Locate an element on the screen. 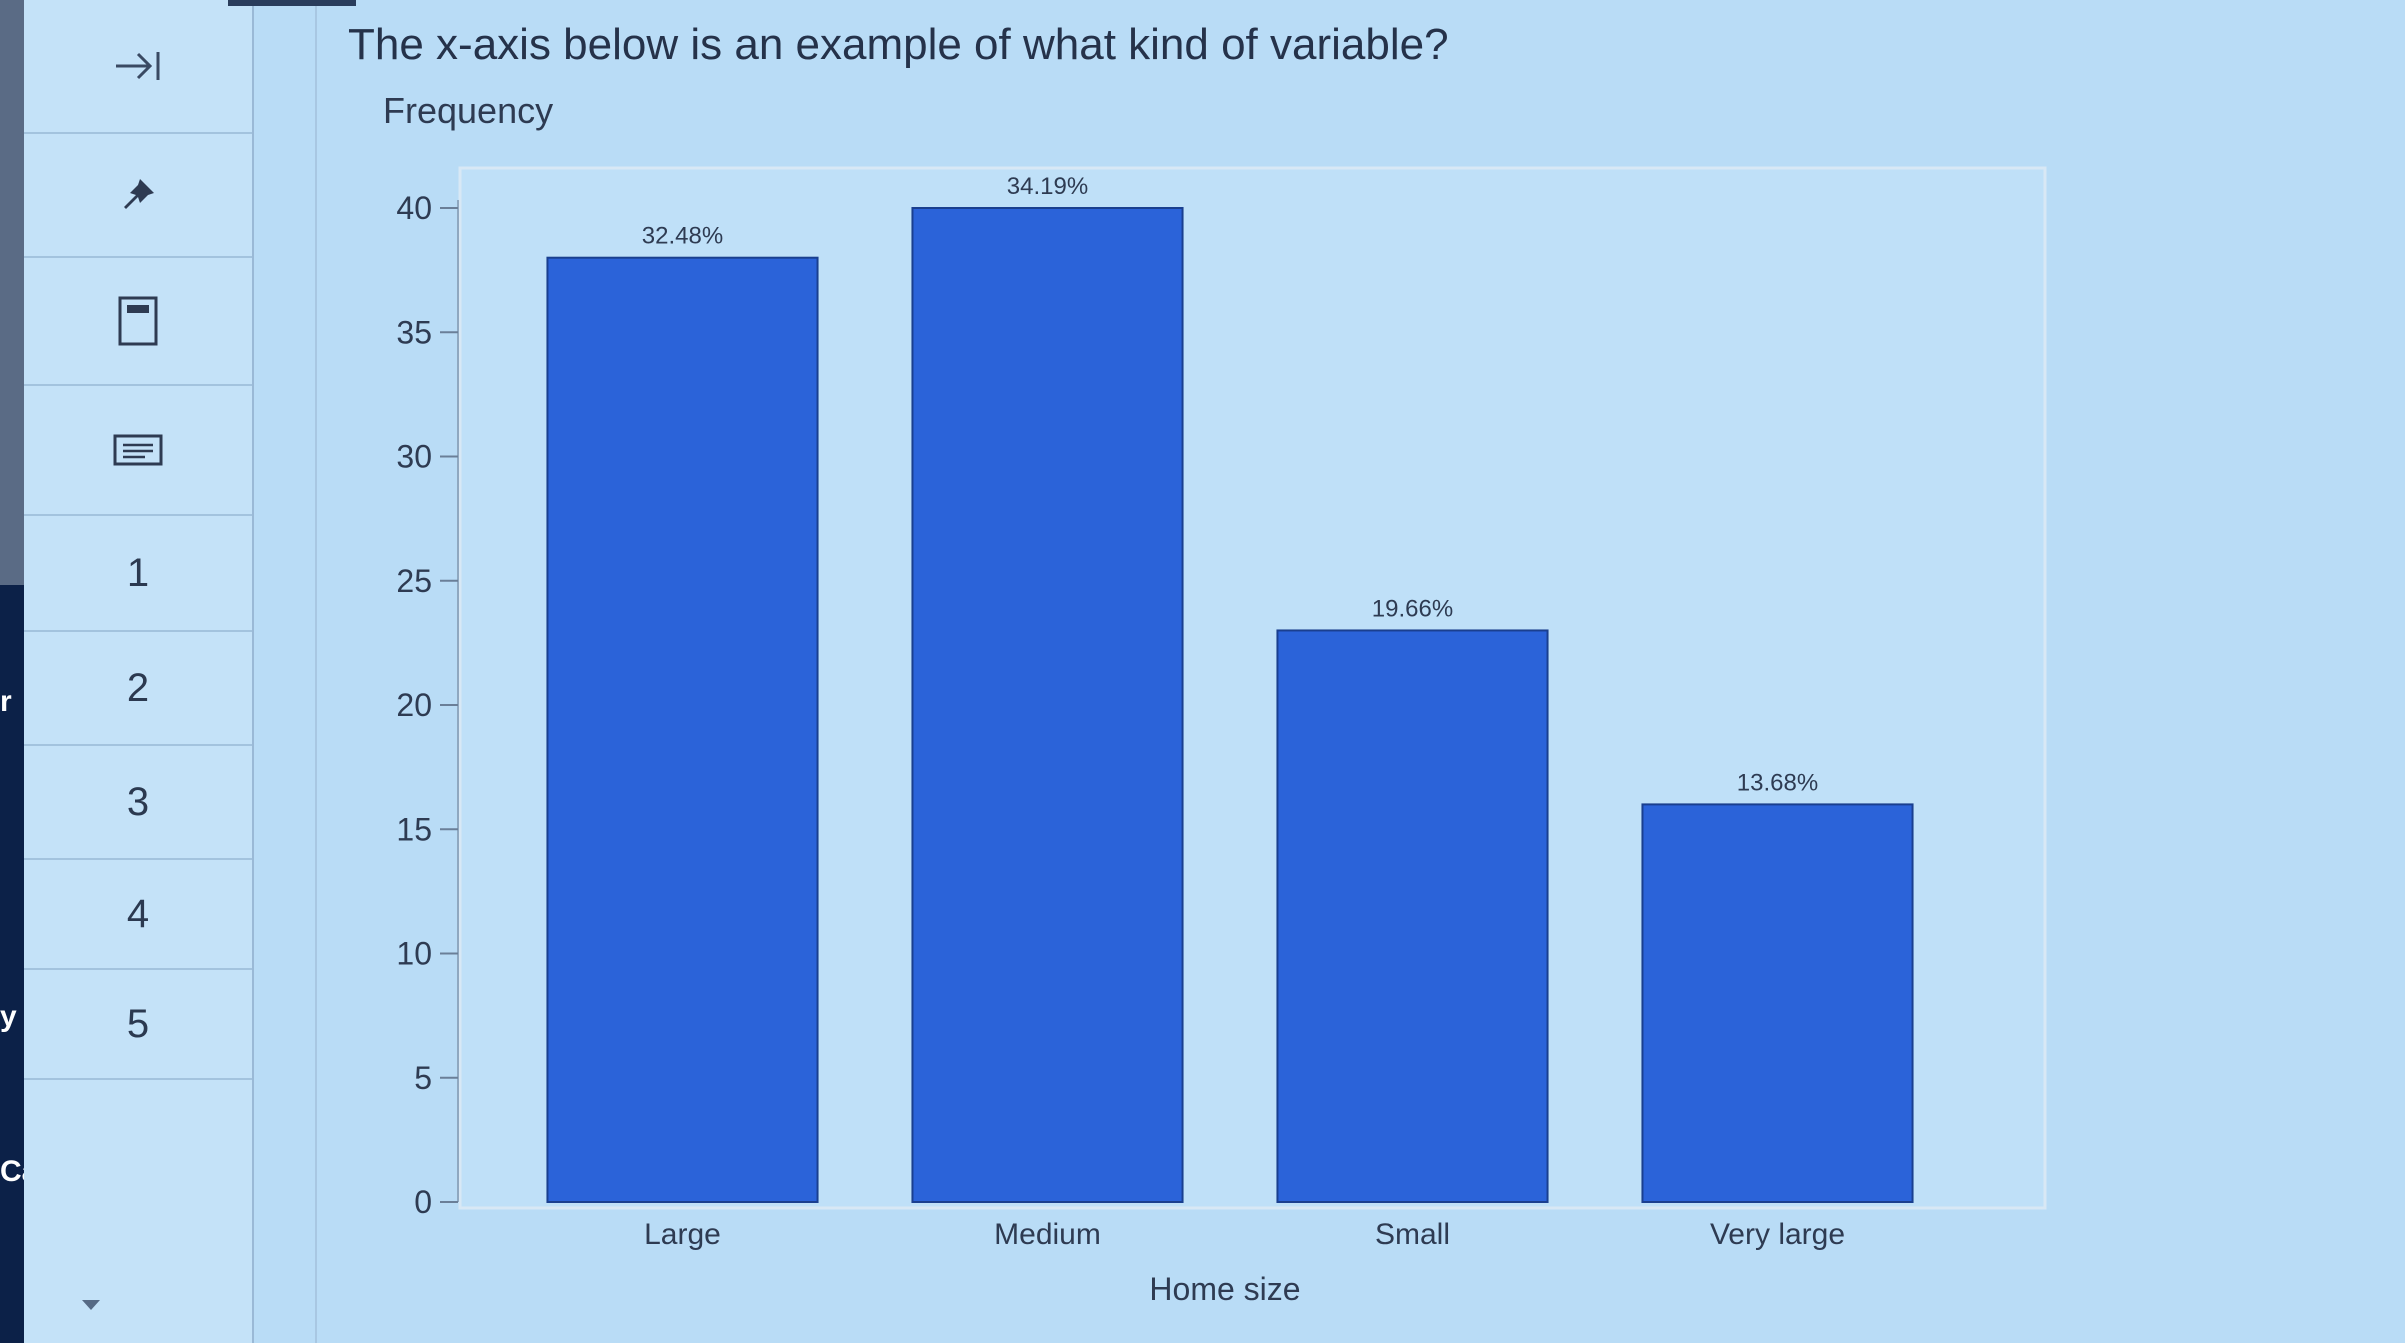 The image size is (2405, 1343). collapse-right-icon is located at coordinates (138, 66).